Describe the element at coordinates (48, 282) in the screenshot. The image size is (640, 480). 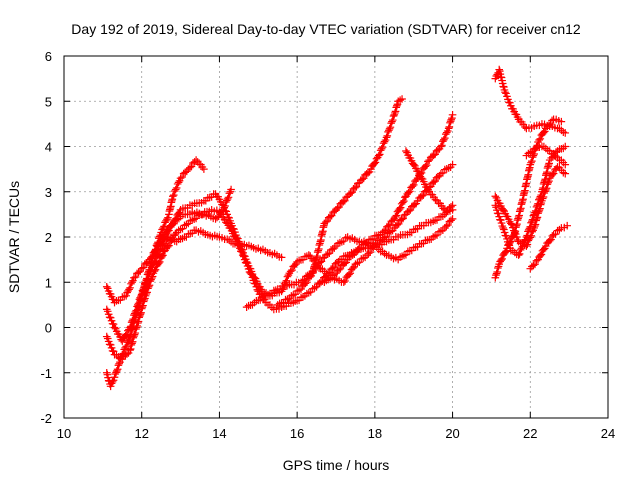
I see `y-tick-label: 1` at that location.